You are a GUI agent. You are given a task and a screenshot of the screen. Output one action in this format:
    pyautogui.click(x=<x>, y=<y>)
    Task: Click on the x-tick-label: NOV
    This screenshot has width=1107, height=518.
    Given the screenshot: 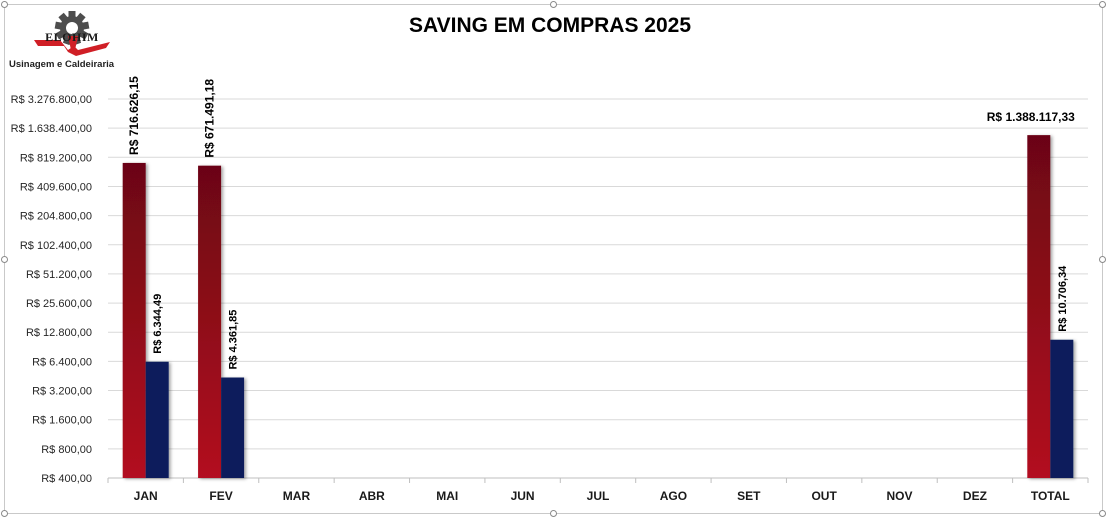 What is the action you would take?
    pyautogui.click(x=900, y=496)
    